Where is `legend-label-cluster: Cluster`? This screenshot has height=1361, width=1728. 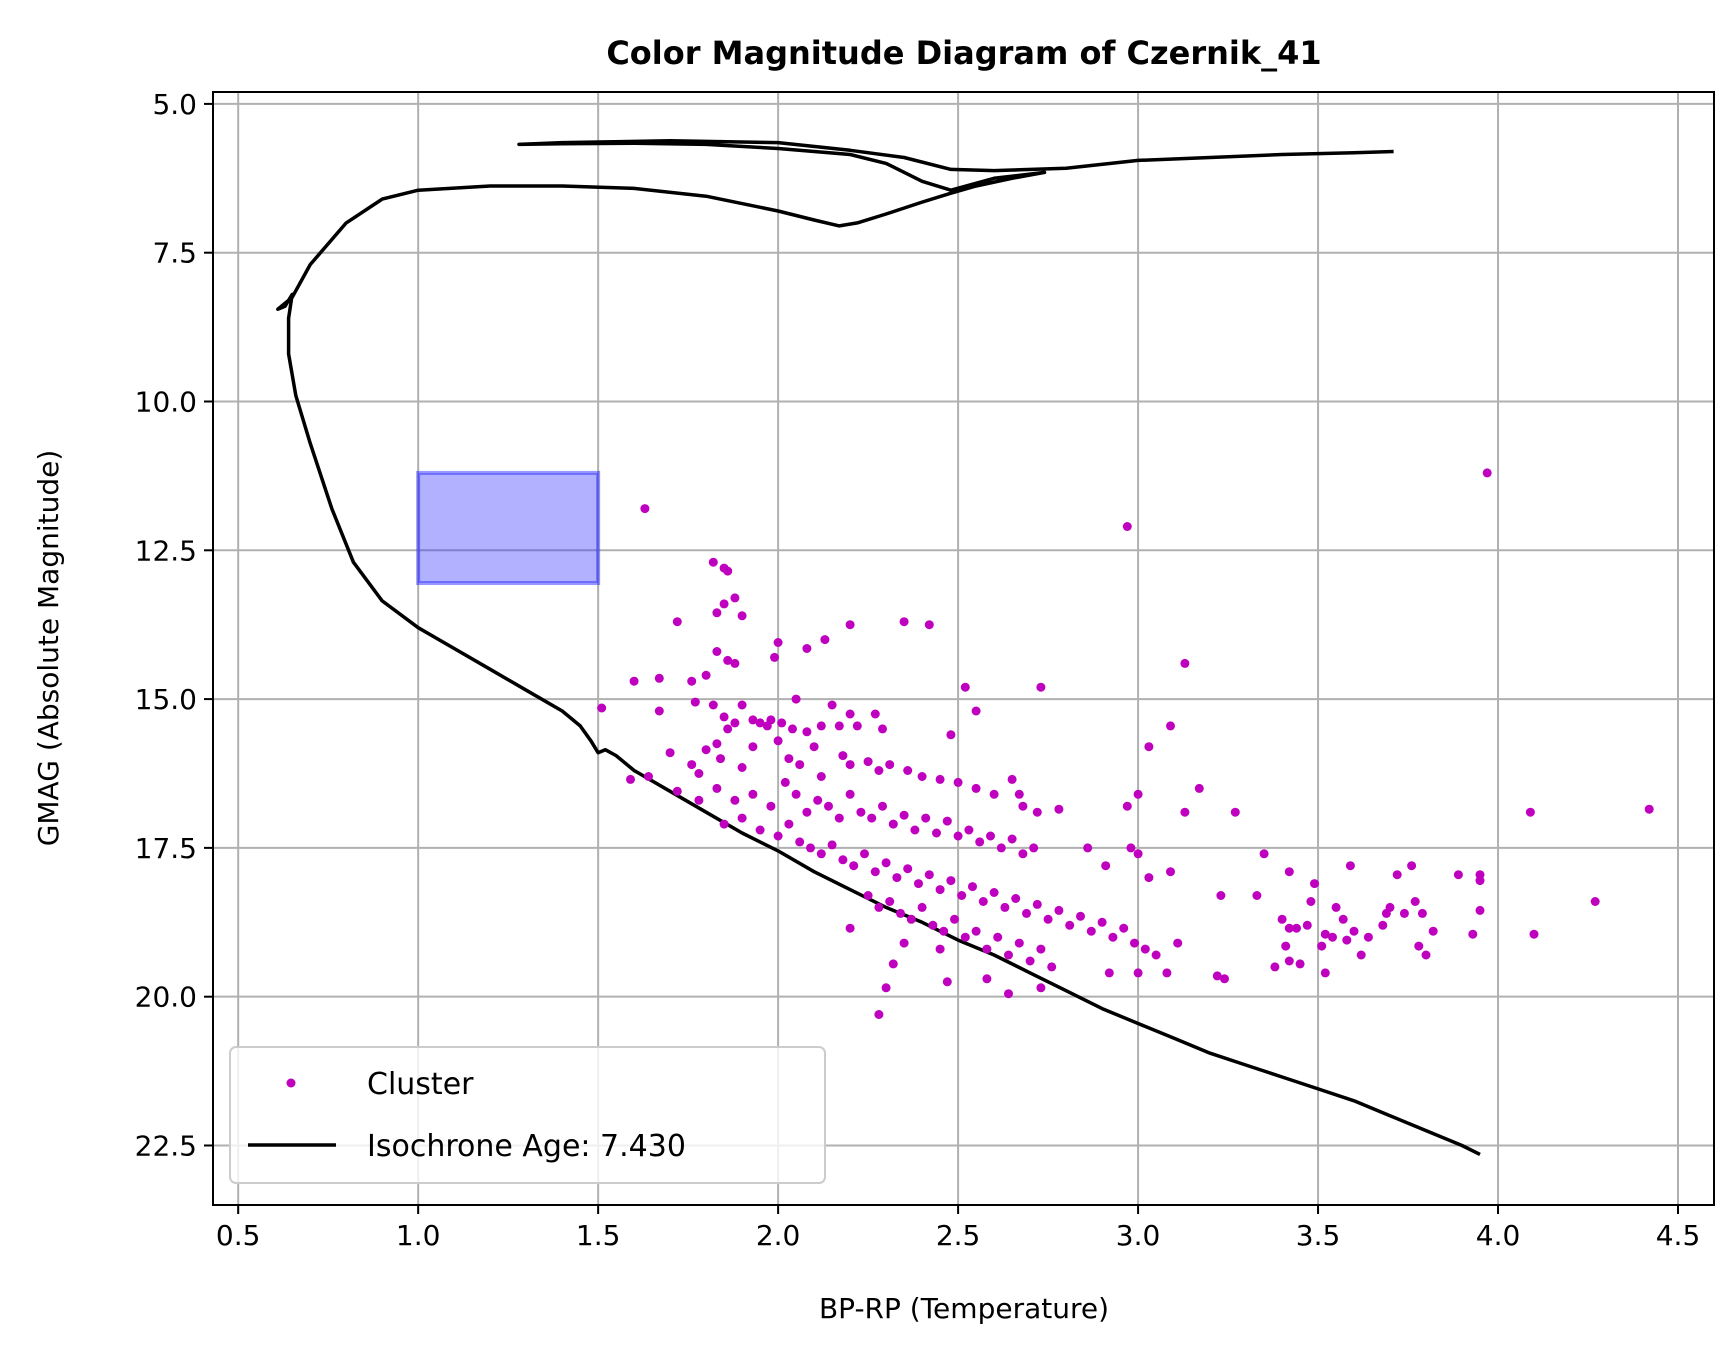
legend-label-cluster: Cluster is located at coordinates (420, 1084).